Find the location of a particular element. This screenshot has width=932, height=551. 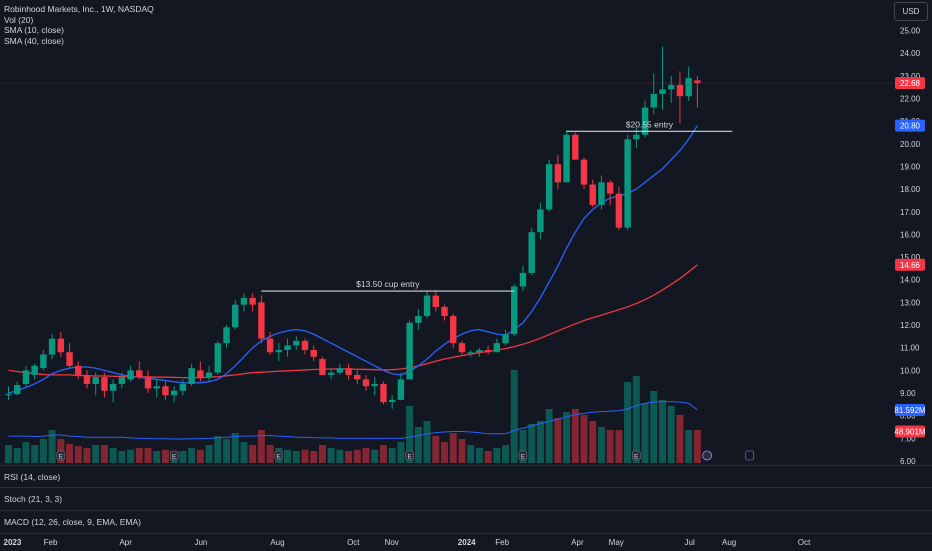

legend-sma10: SMA (10, close) is located at coordinates (34, 30).